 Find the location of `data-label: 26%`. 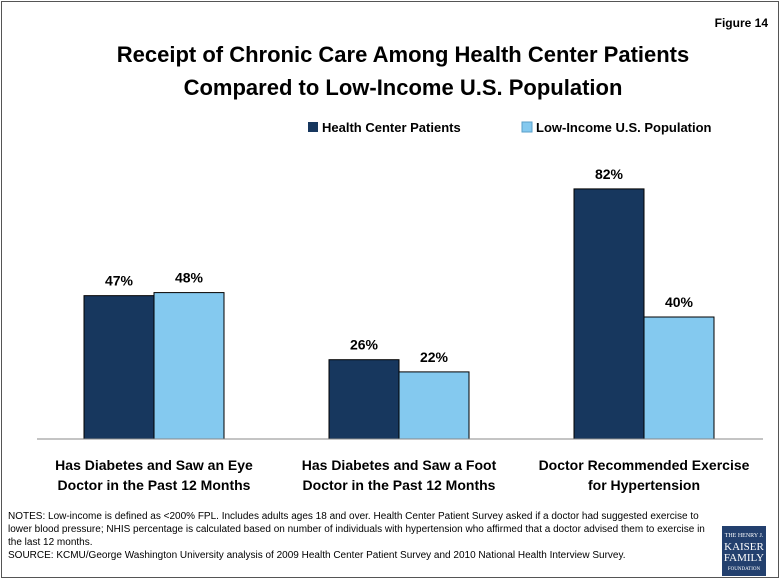

data-label: 26% is located at coordinates (364, 345).